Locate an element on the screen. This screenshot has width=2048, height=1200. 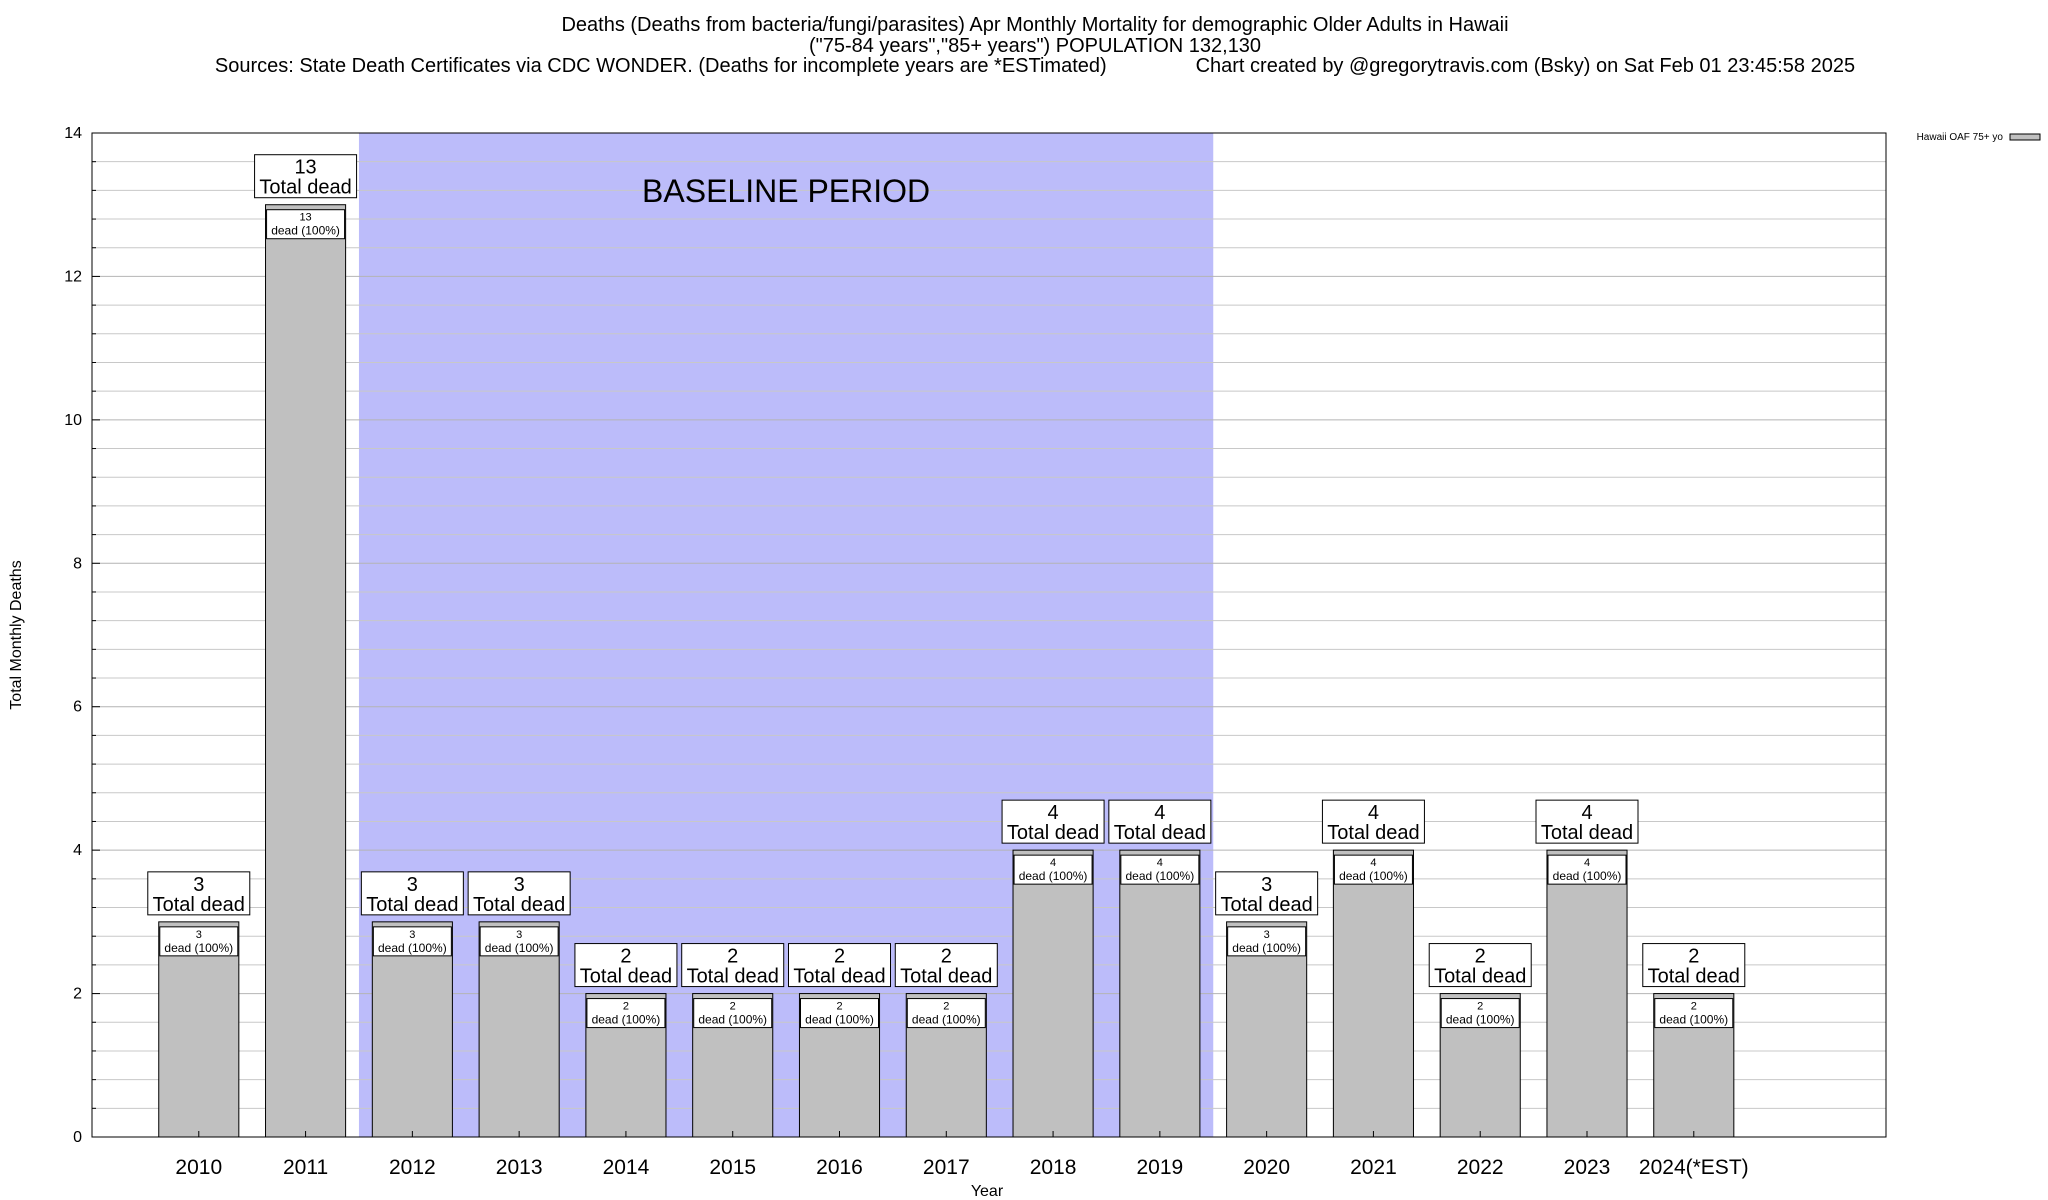
x-tick-label: 2010 is located at coordinates (198, 1167).